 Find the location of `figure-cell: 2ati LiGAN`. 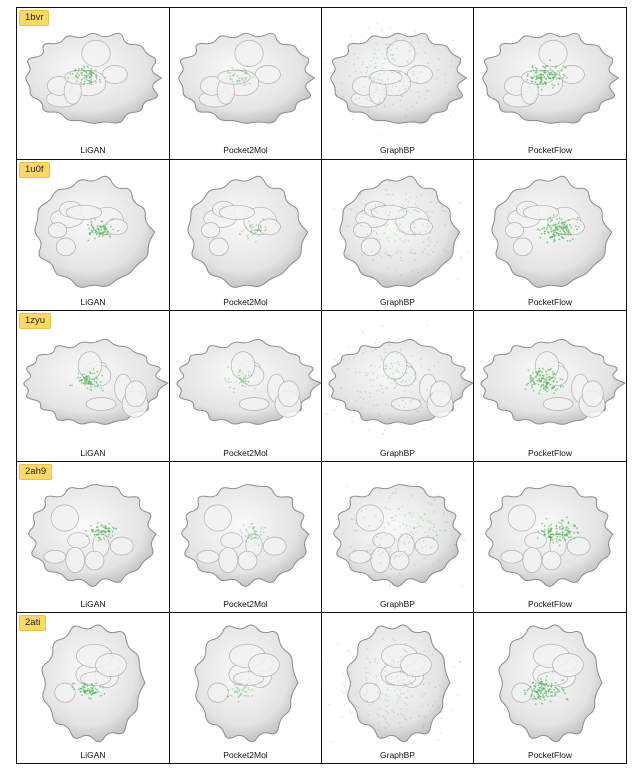

figure-cell: 2ati LiGAN is located at coordinates (93, 688).